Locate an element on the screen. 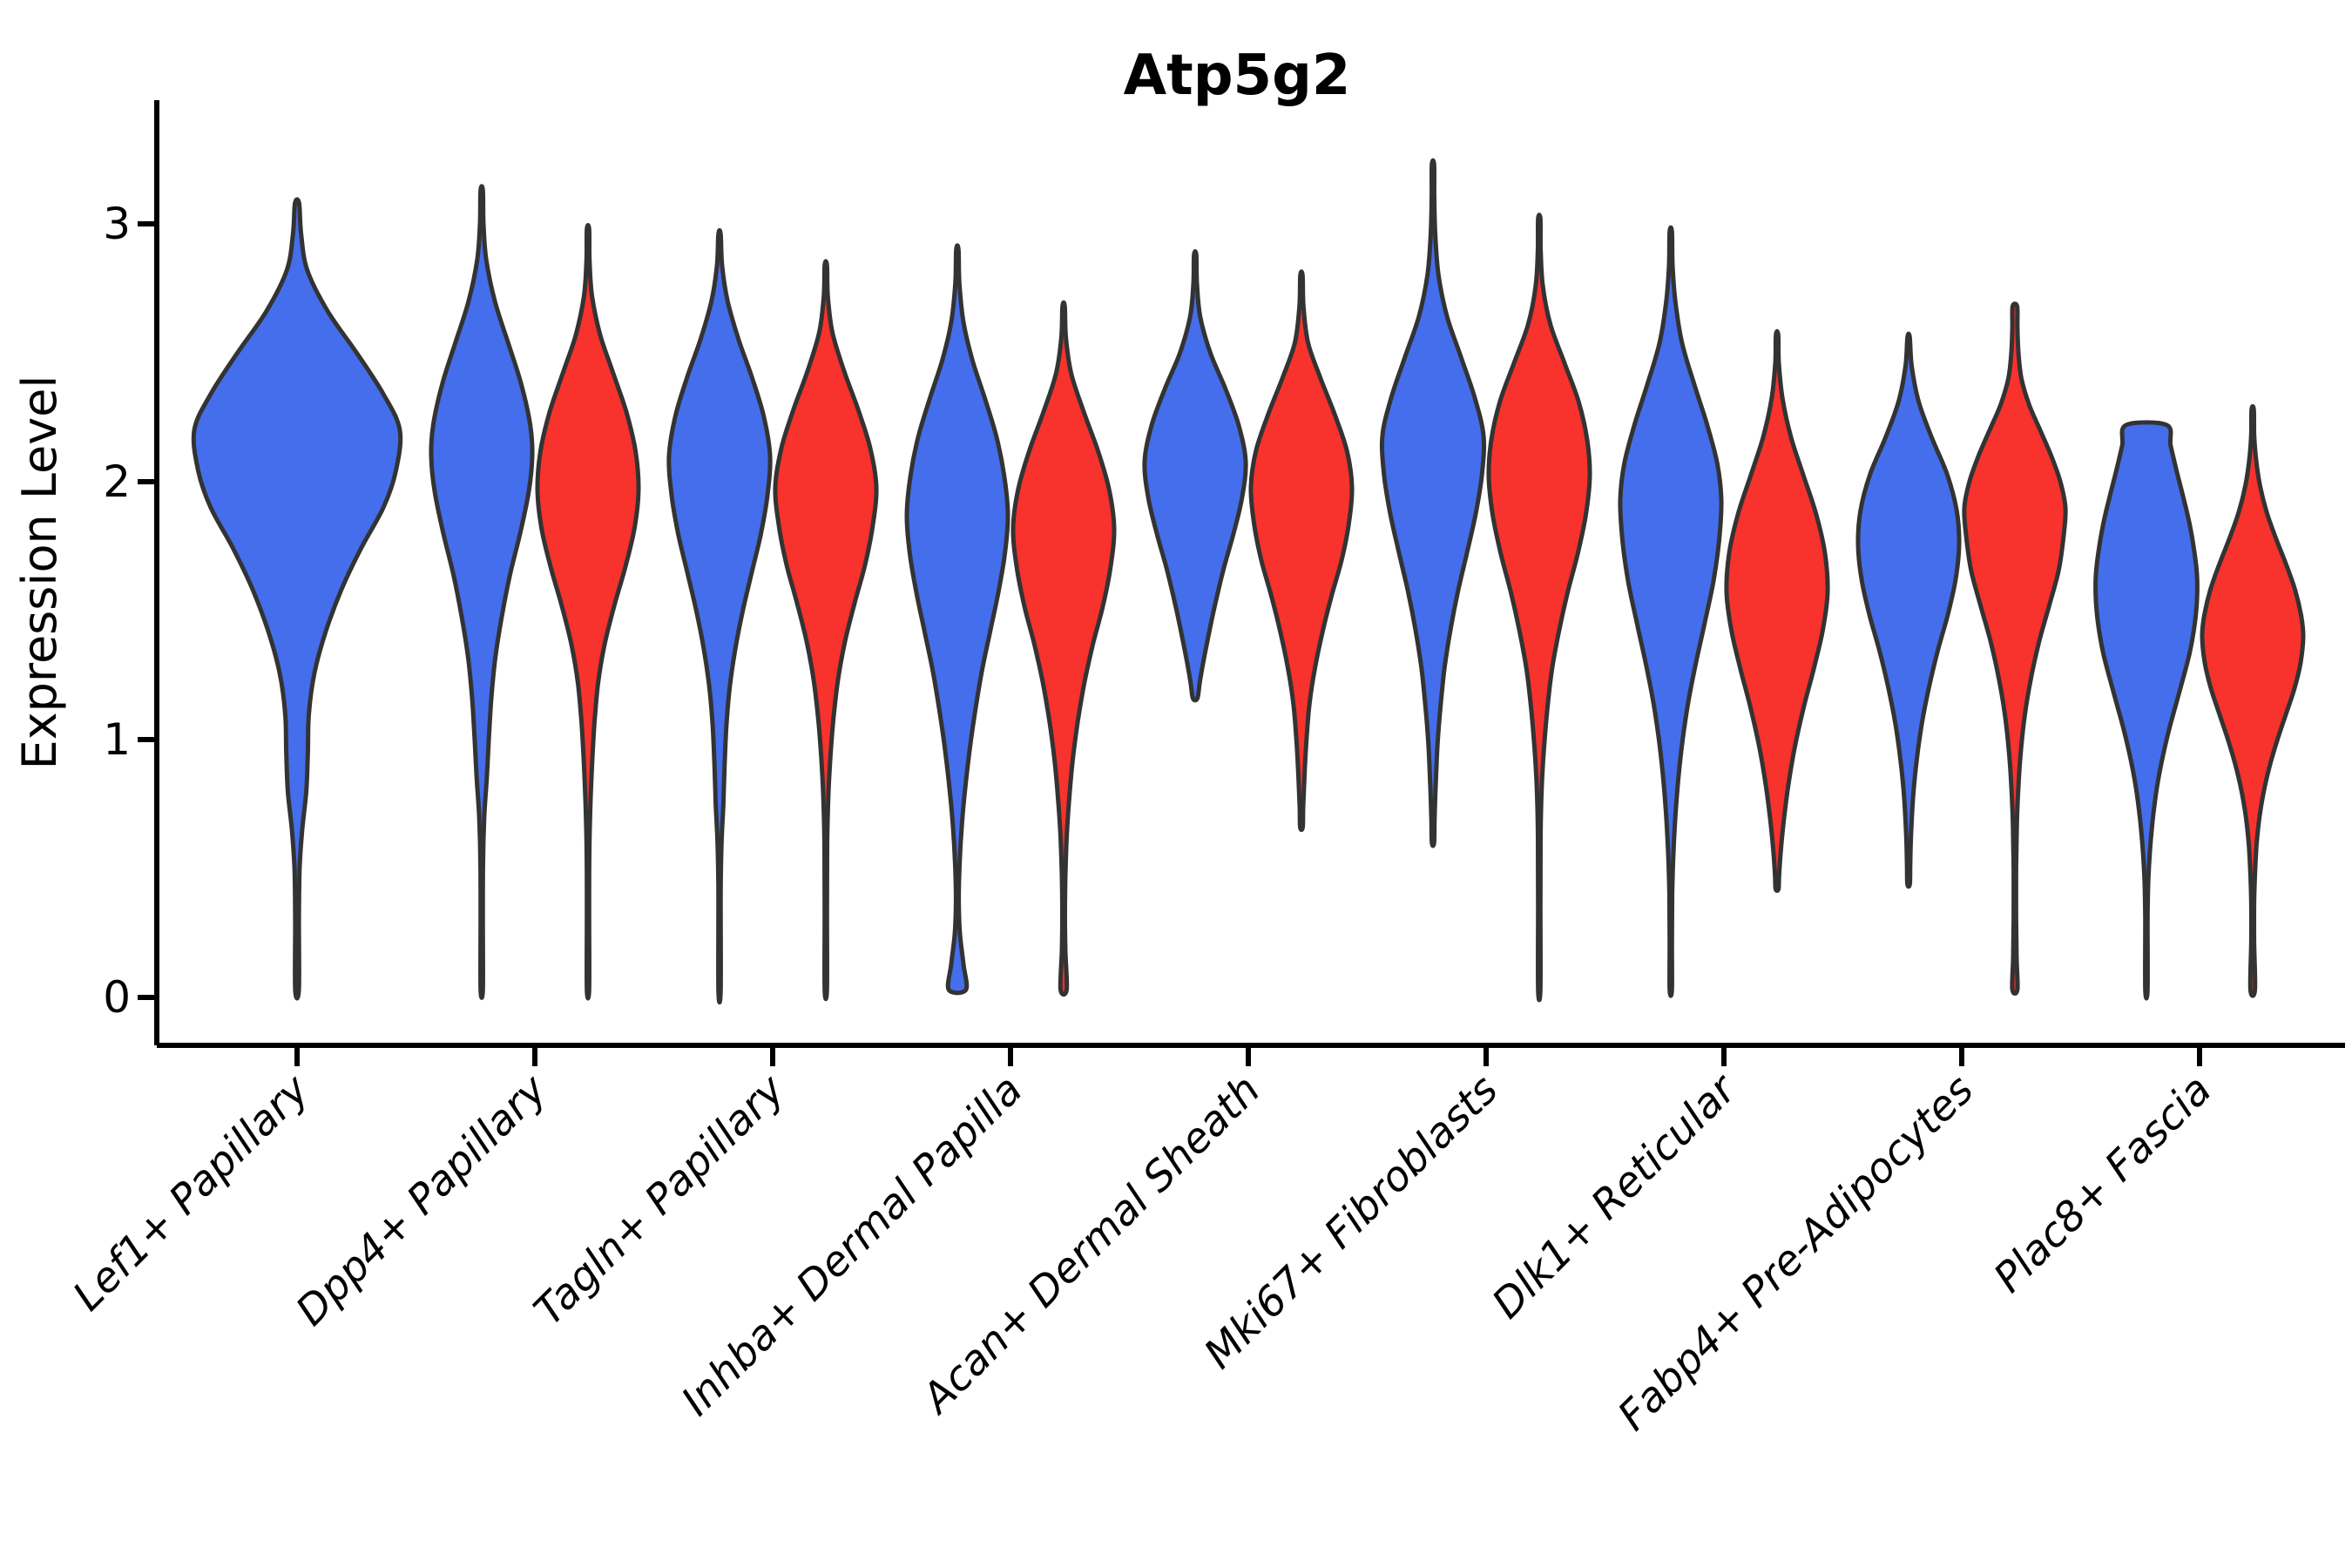  x-tick-label-dlk1-reticular: Dlk1+ Reticular is located at coordinates (1615, 1196).